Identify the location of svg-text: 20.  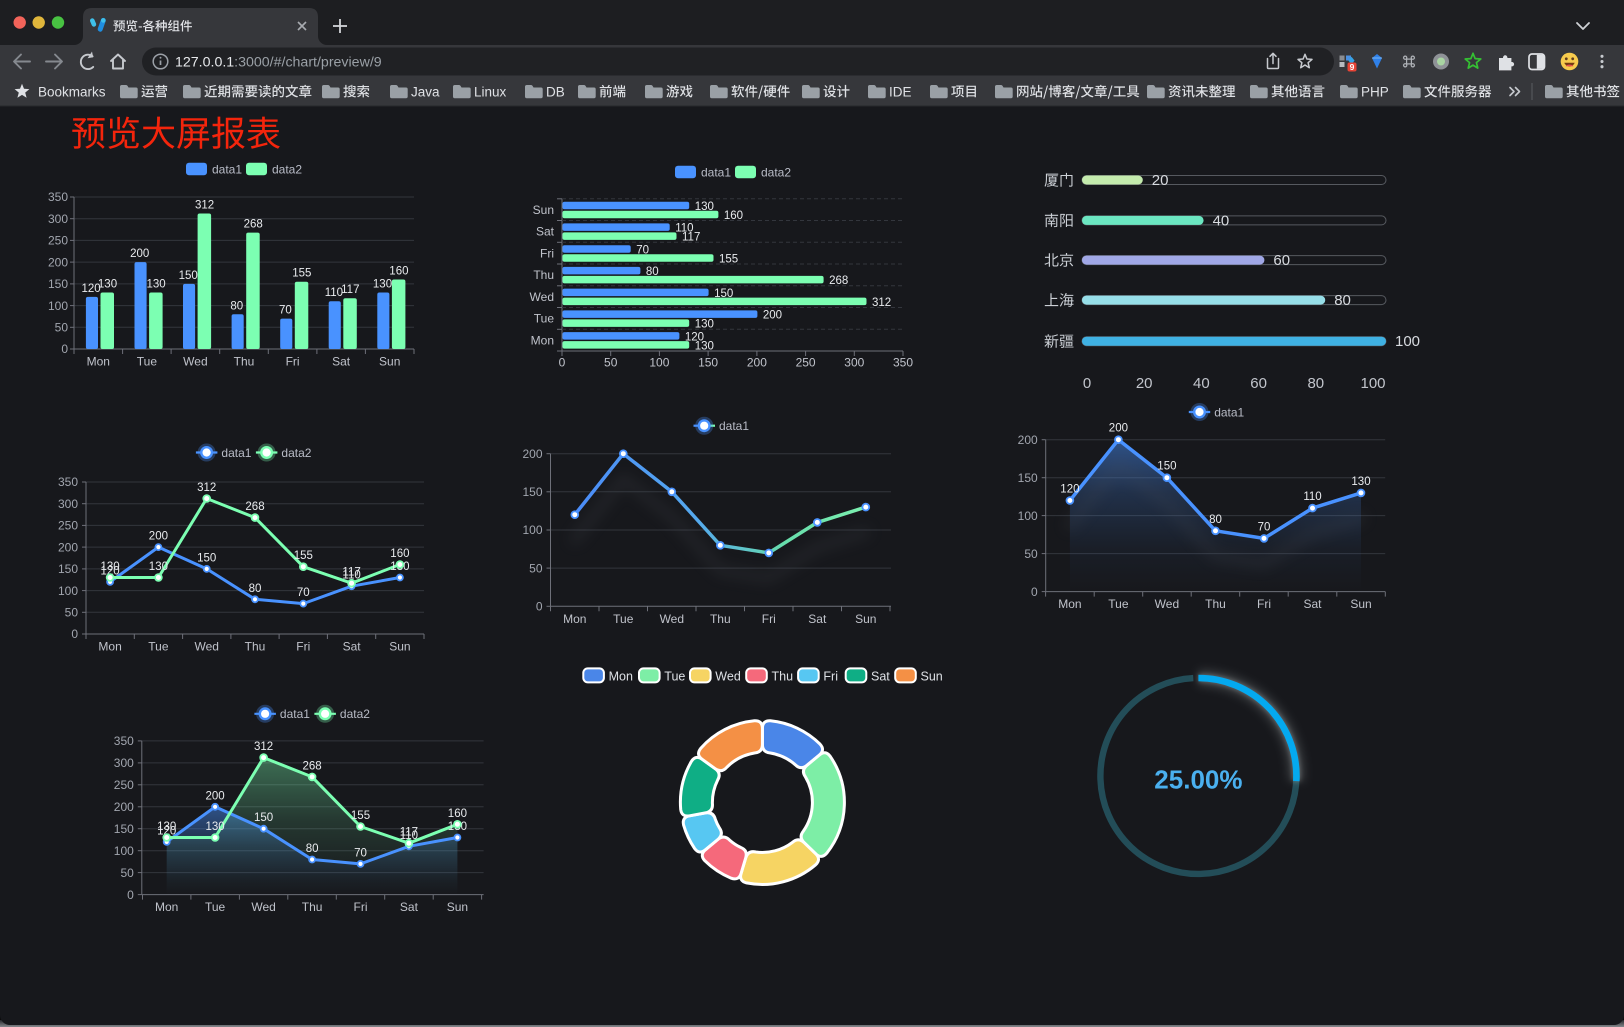
(1160, 180).